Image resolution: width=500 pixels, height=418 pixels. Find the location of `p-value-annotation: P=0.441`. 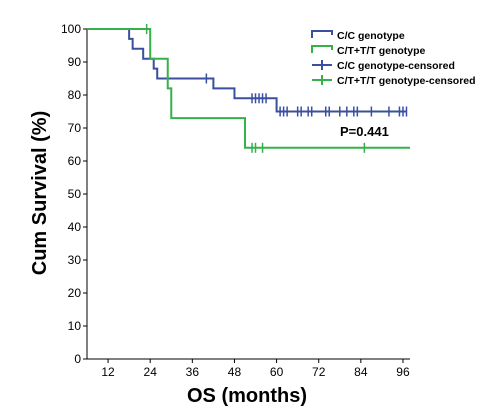

p-value-annotation: P=0.441 is located at coordinates (364, 131).